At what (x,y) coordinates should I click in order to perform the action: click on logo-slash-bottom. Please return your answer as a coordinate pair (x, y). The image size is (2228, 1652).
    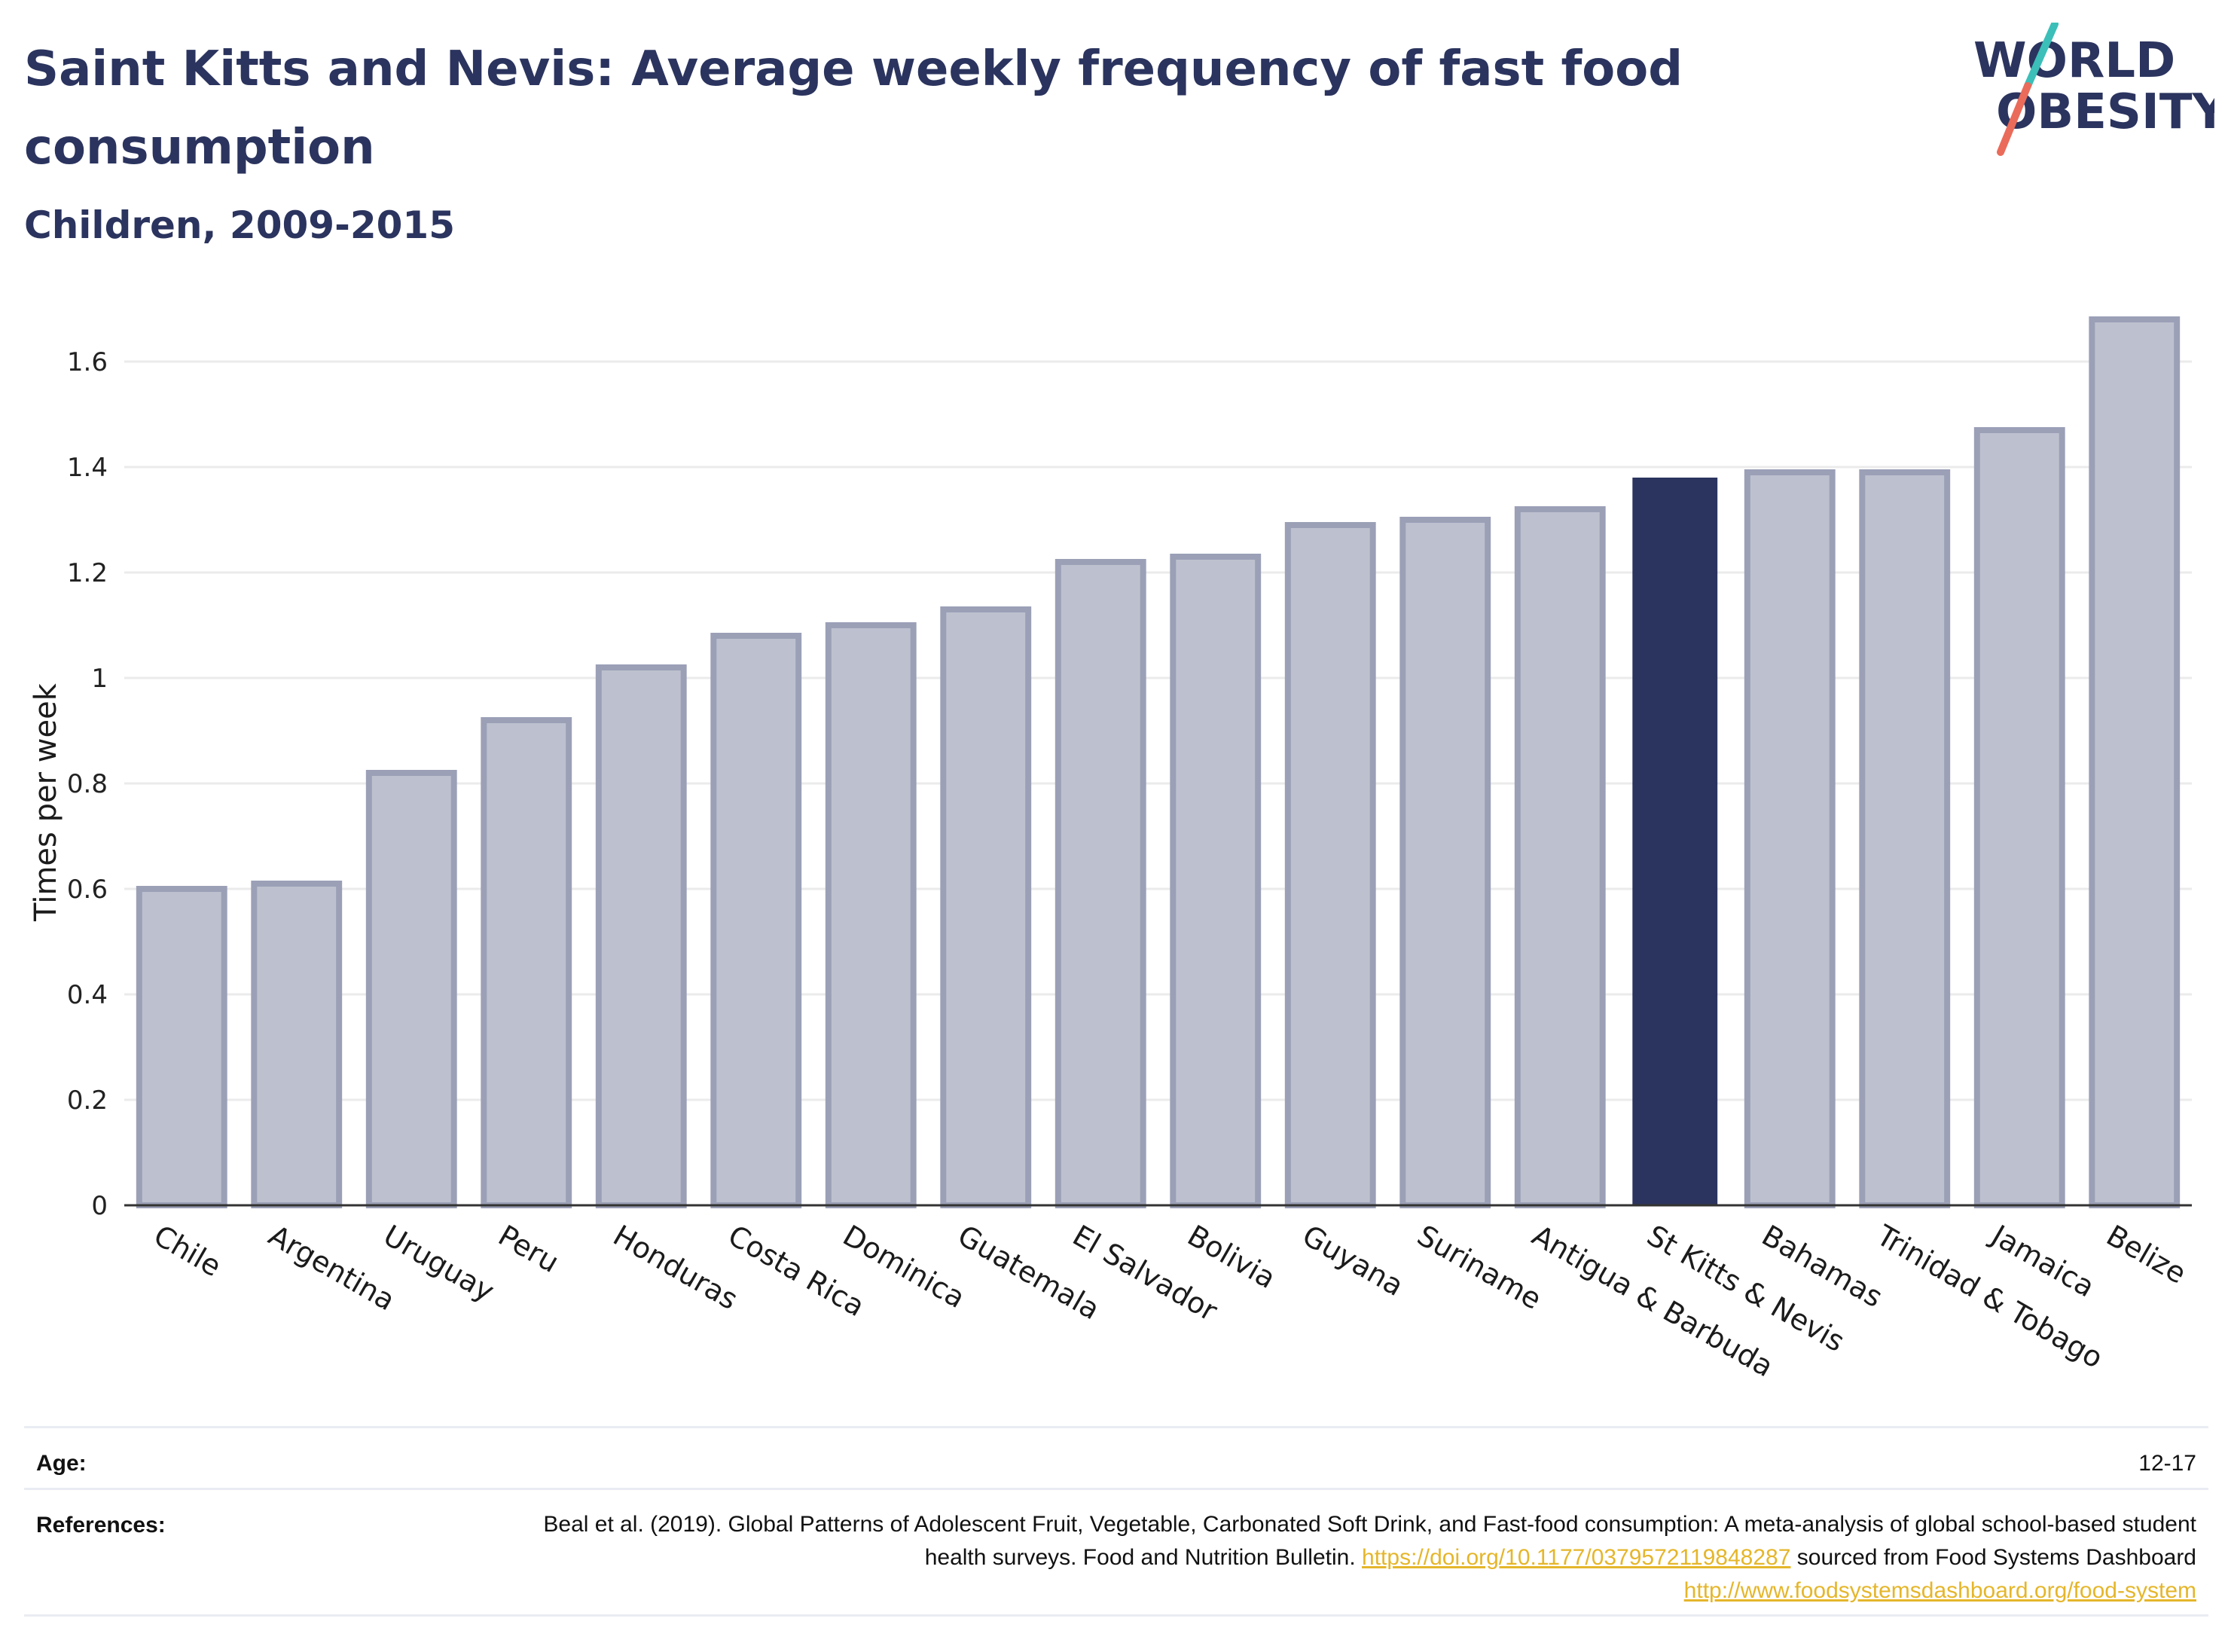
    Looking at the image, I should click on (2014, 119).